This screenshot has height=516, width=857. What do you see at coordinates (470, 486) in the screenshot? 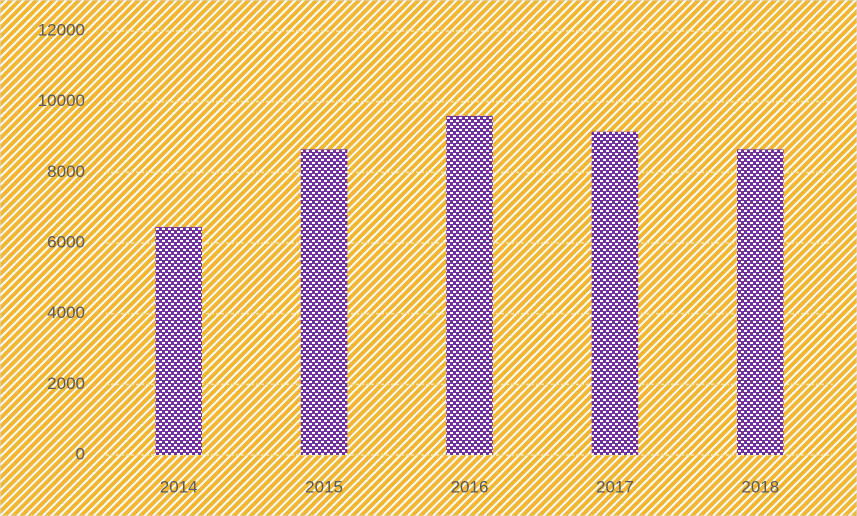
I see `x-tick-label: 2016` at bounding box center [470, 486].